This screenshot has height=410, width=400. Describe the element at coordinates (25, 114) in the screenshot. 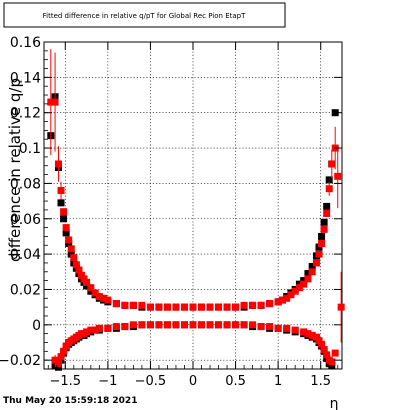

I see `y-tick-label: 0.12` at that location.